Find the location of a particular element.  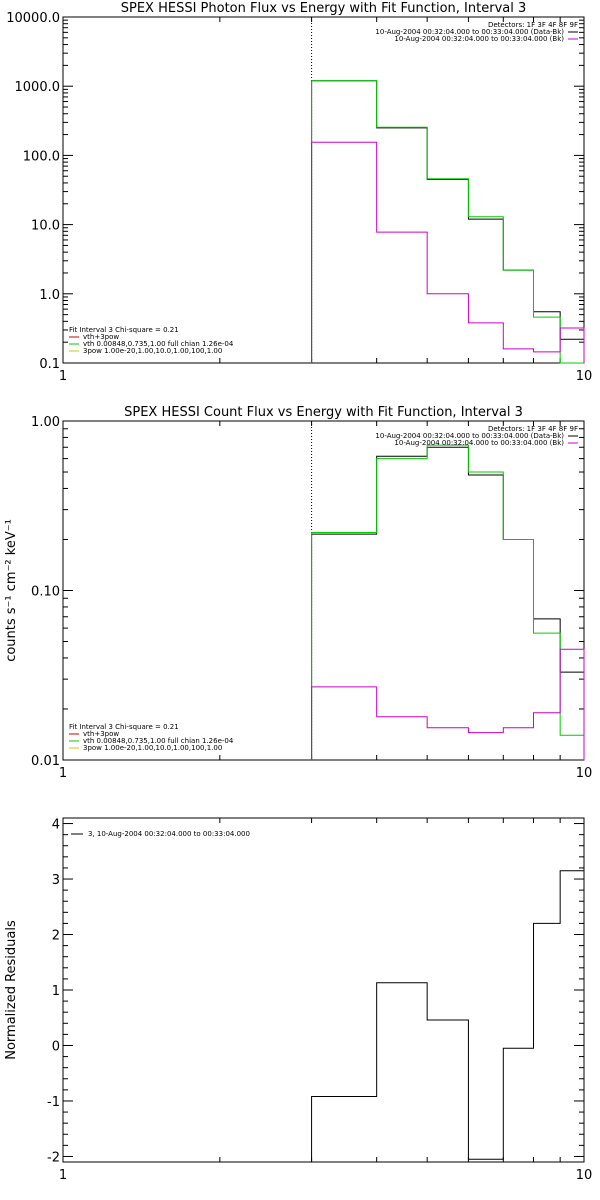

y-tick-label: 3 is located at coordinates (56, 880).